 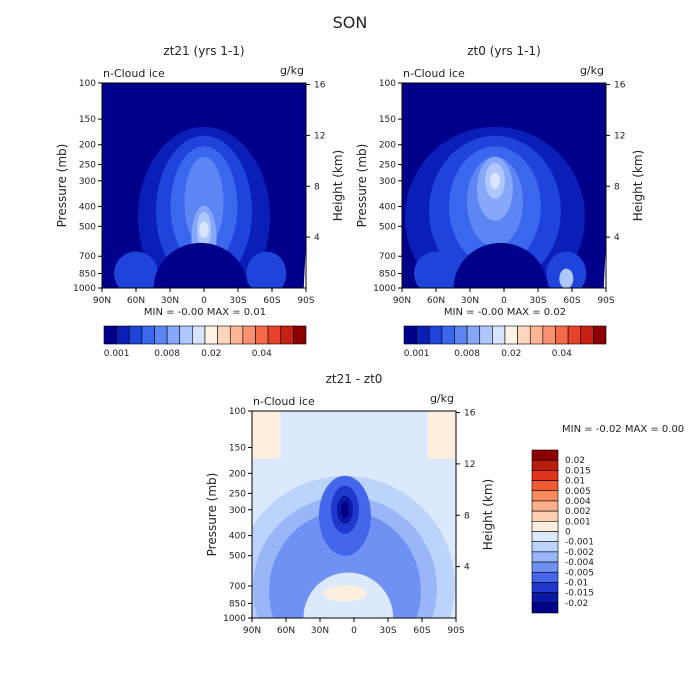 What do you see at coordinates (579, 594) in the screenshot?
I see `colorbar-label: -0.015` at bounding box center [579, 594].